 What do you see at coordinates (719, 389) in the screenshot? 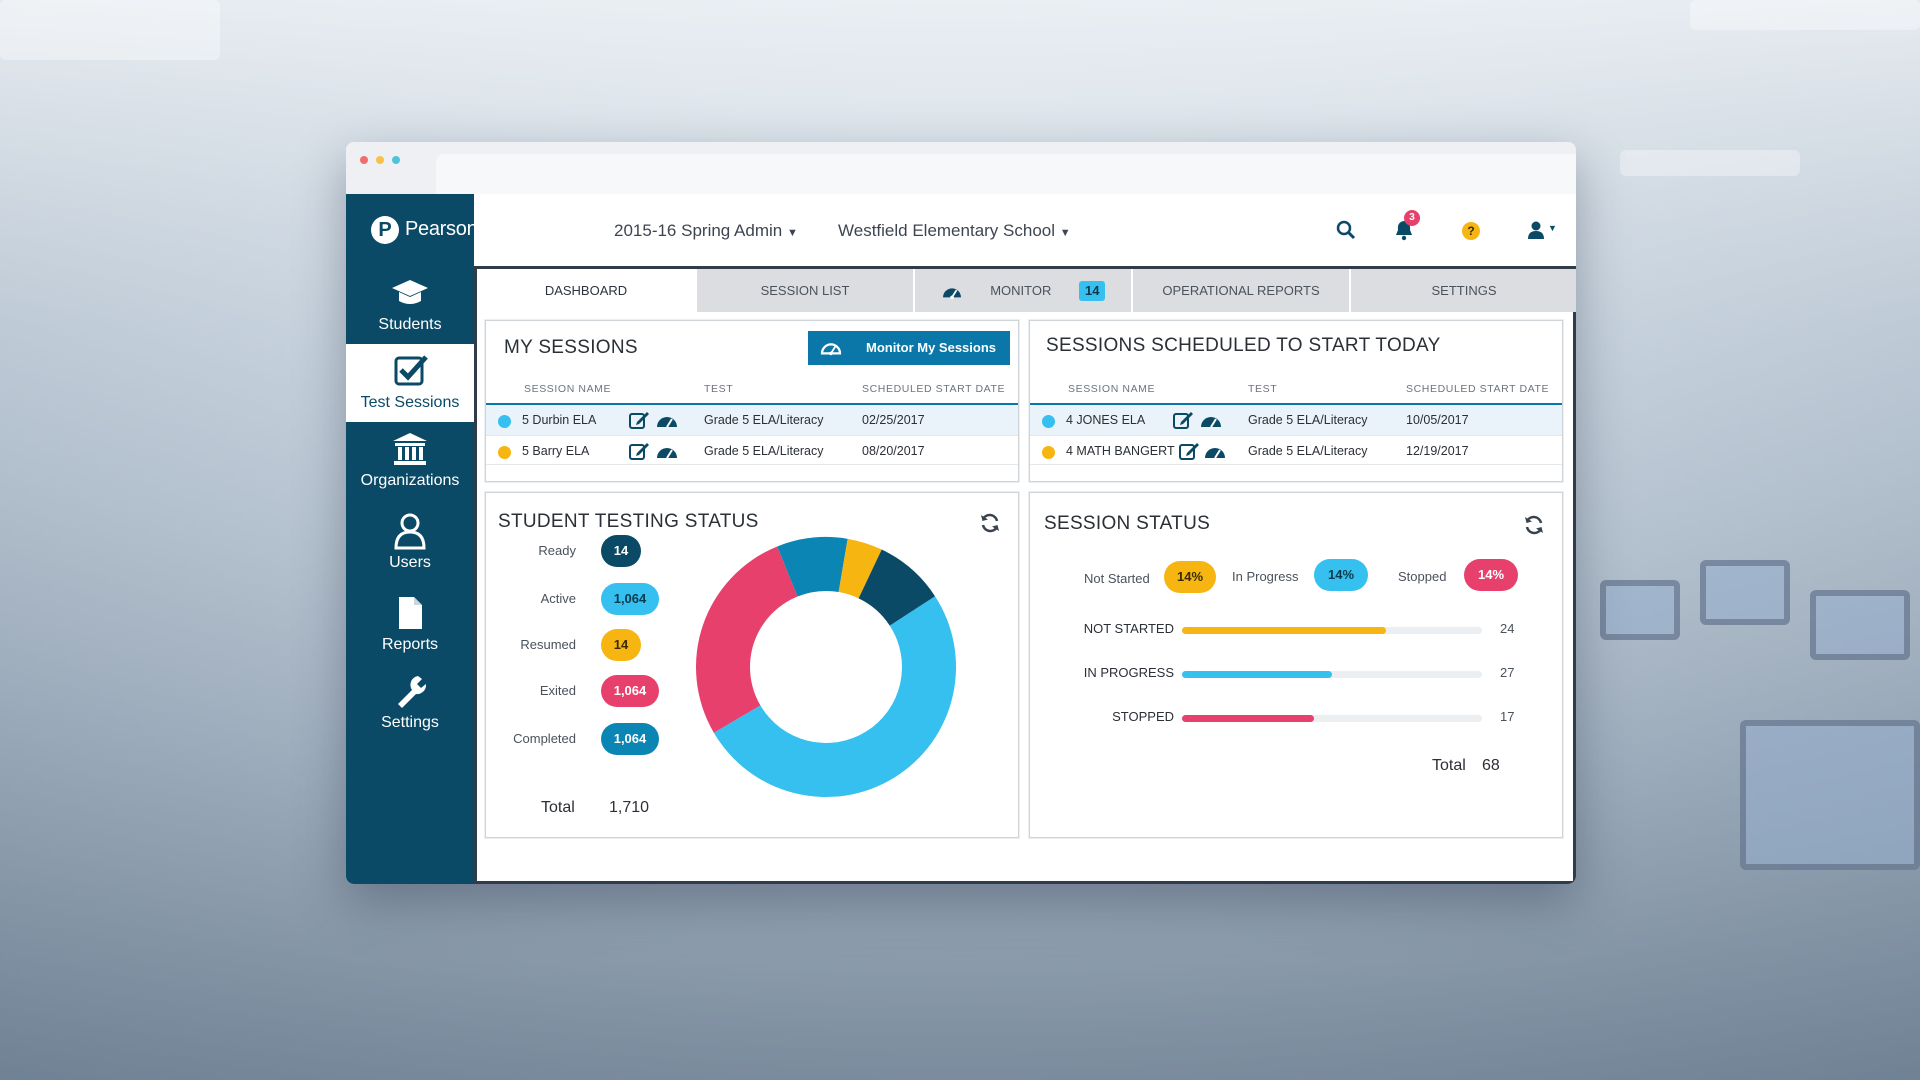
I see `column-header: TEST` at bounding box center [719, 389].